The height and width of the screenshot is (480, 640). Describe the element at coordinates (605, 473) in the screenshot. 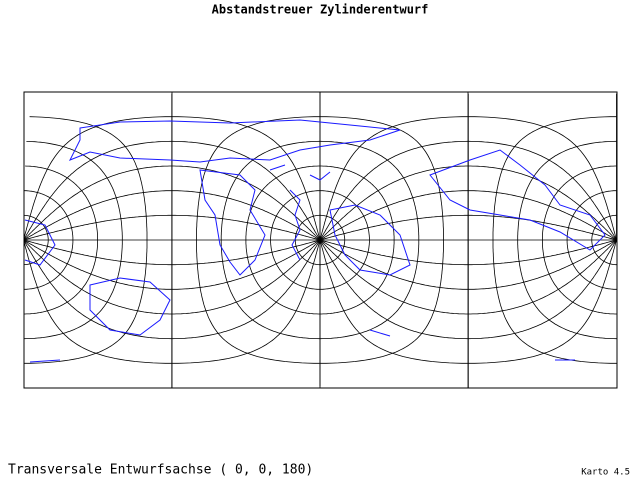

I see `version-label: Karto 4.5` at that location.